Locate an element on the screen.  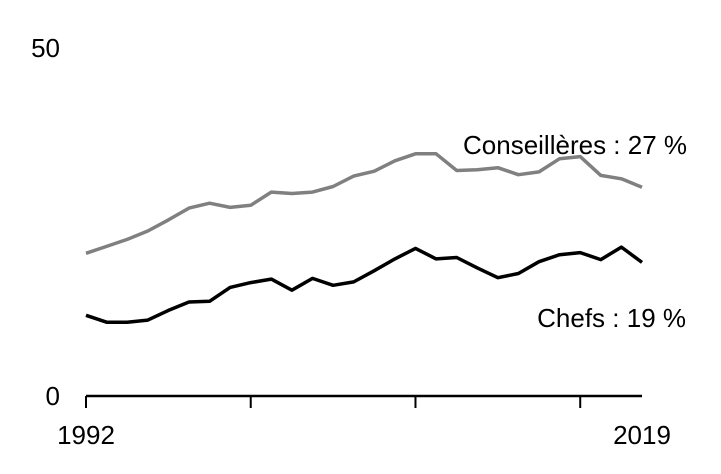
y-tick-label-top: 50 is located at coordinates (45, 48).